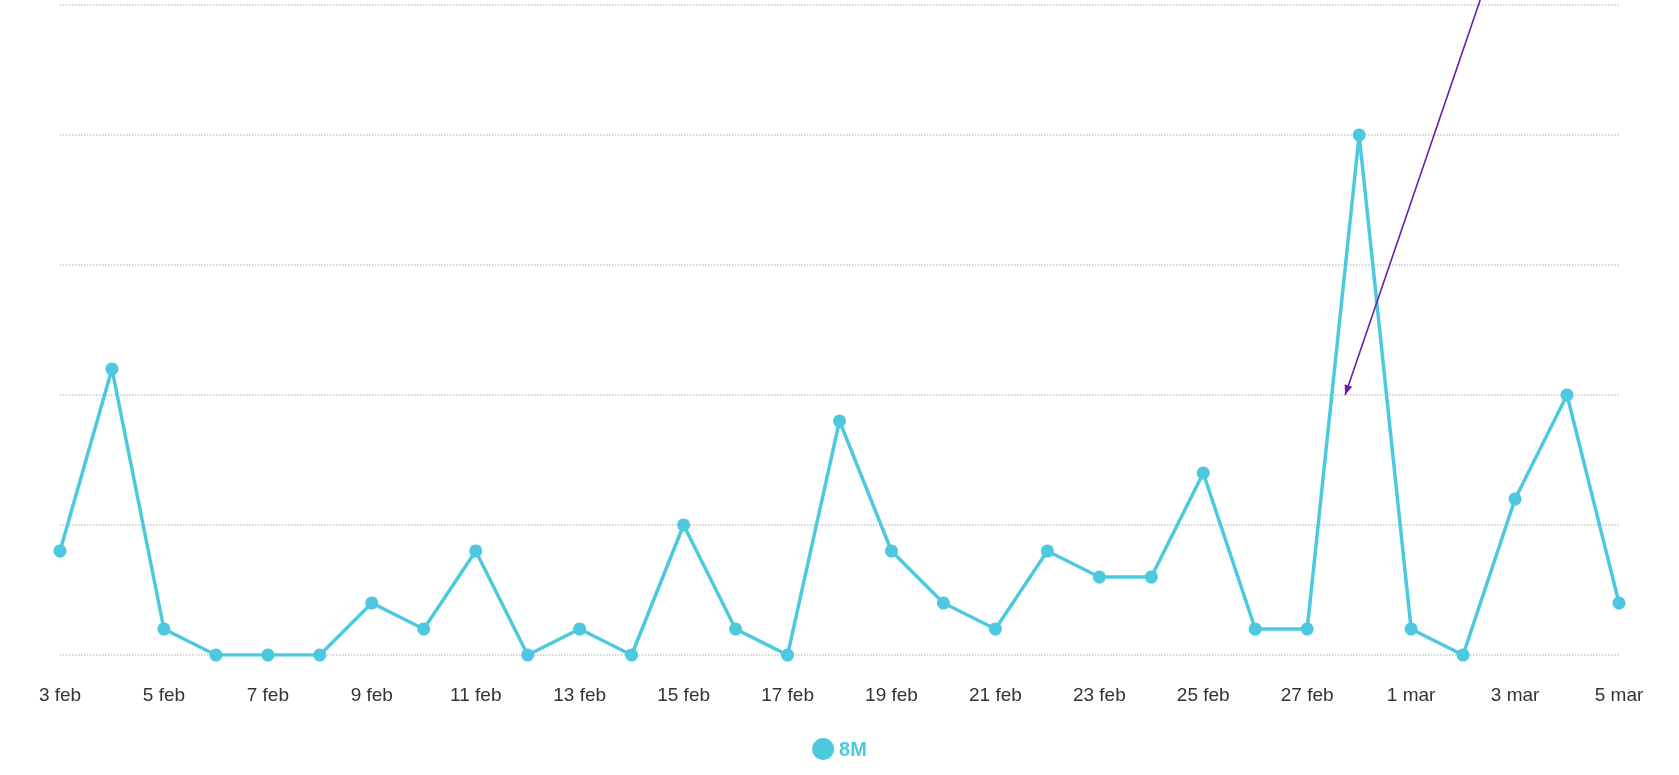 Image resolution: width=1679 pixels, height=775 pixels. Describe the element at coordinates (476, 694) in the screenshot. I see `x-tick-label: 11 feb` at that location.